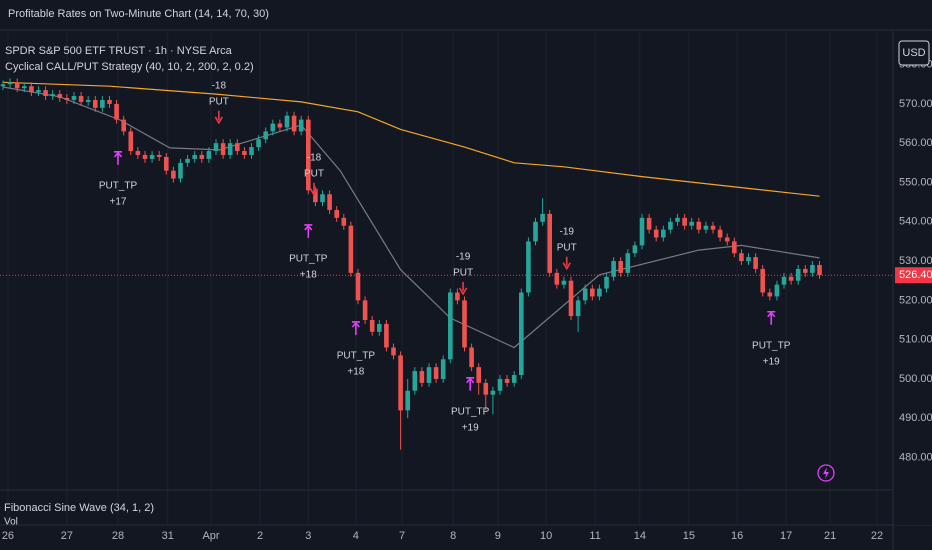 This screenshot has height=550, width=932. Describe the element at coordinates (470, 411) in the screenshot. I see `signal-text: PUT_TP` at that location.